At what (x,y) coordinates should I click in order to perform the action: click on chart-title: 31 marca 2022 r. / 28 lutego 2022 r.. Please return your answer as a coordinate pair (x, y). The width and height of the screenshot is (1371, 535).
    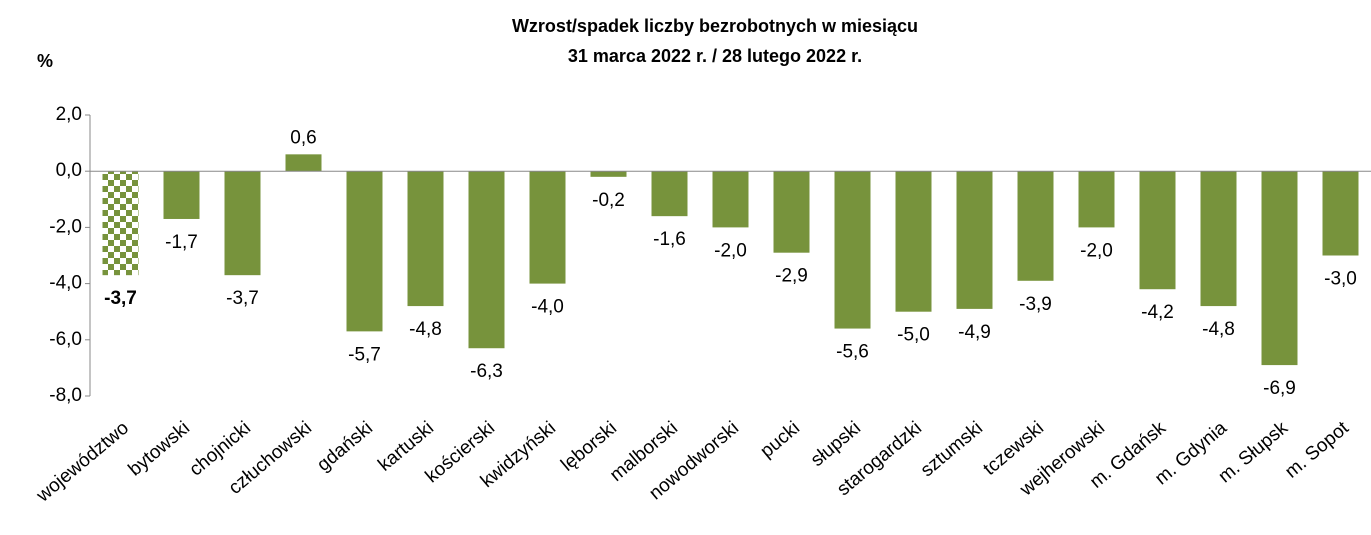
    Looking at the image, I should click on (715, 56).